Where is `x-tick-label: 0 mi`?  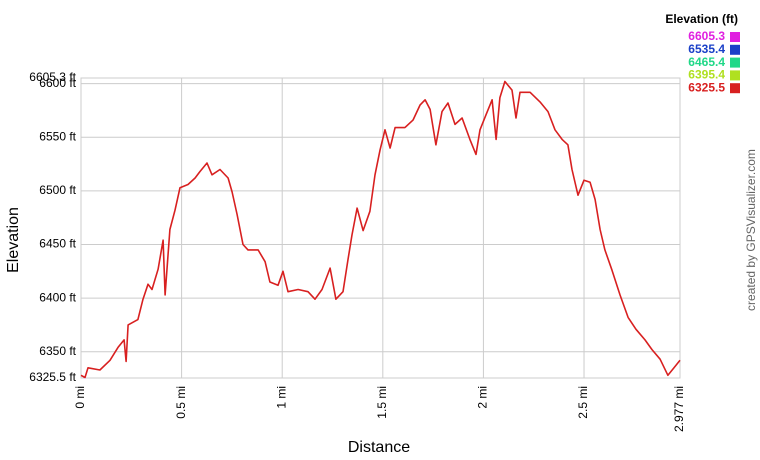 x-tick-label: 0 mi is located at coordinates (80, 397).